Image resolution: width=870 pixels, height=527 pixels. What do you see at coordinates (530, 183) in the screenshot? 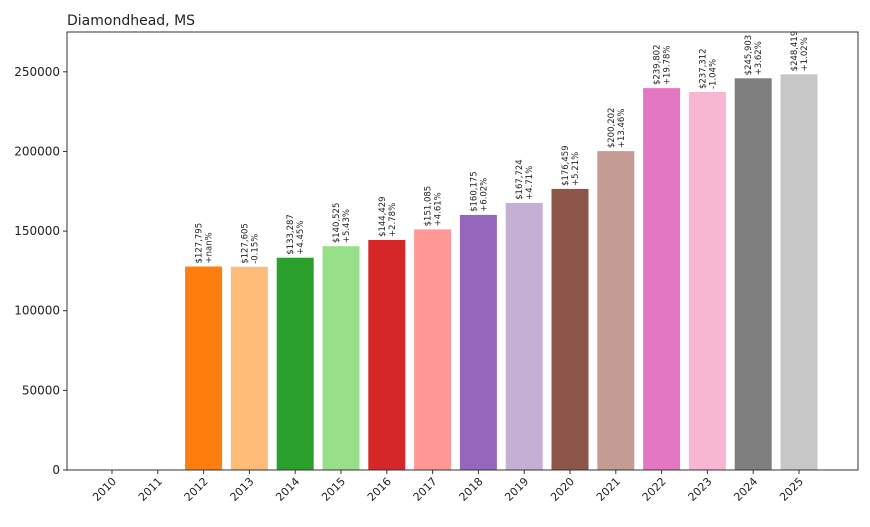
I see `data-label-change: +4.71%` at bounding box center [530, 183].